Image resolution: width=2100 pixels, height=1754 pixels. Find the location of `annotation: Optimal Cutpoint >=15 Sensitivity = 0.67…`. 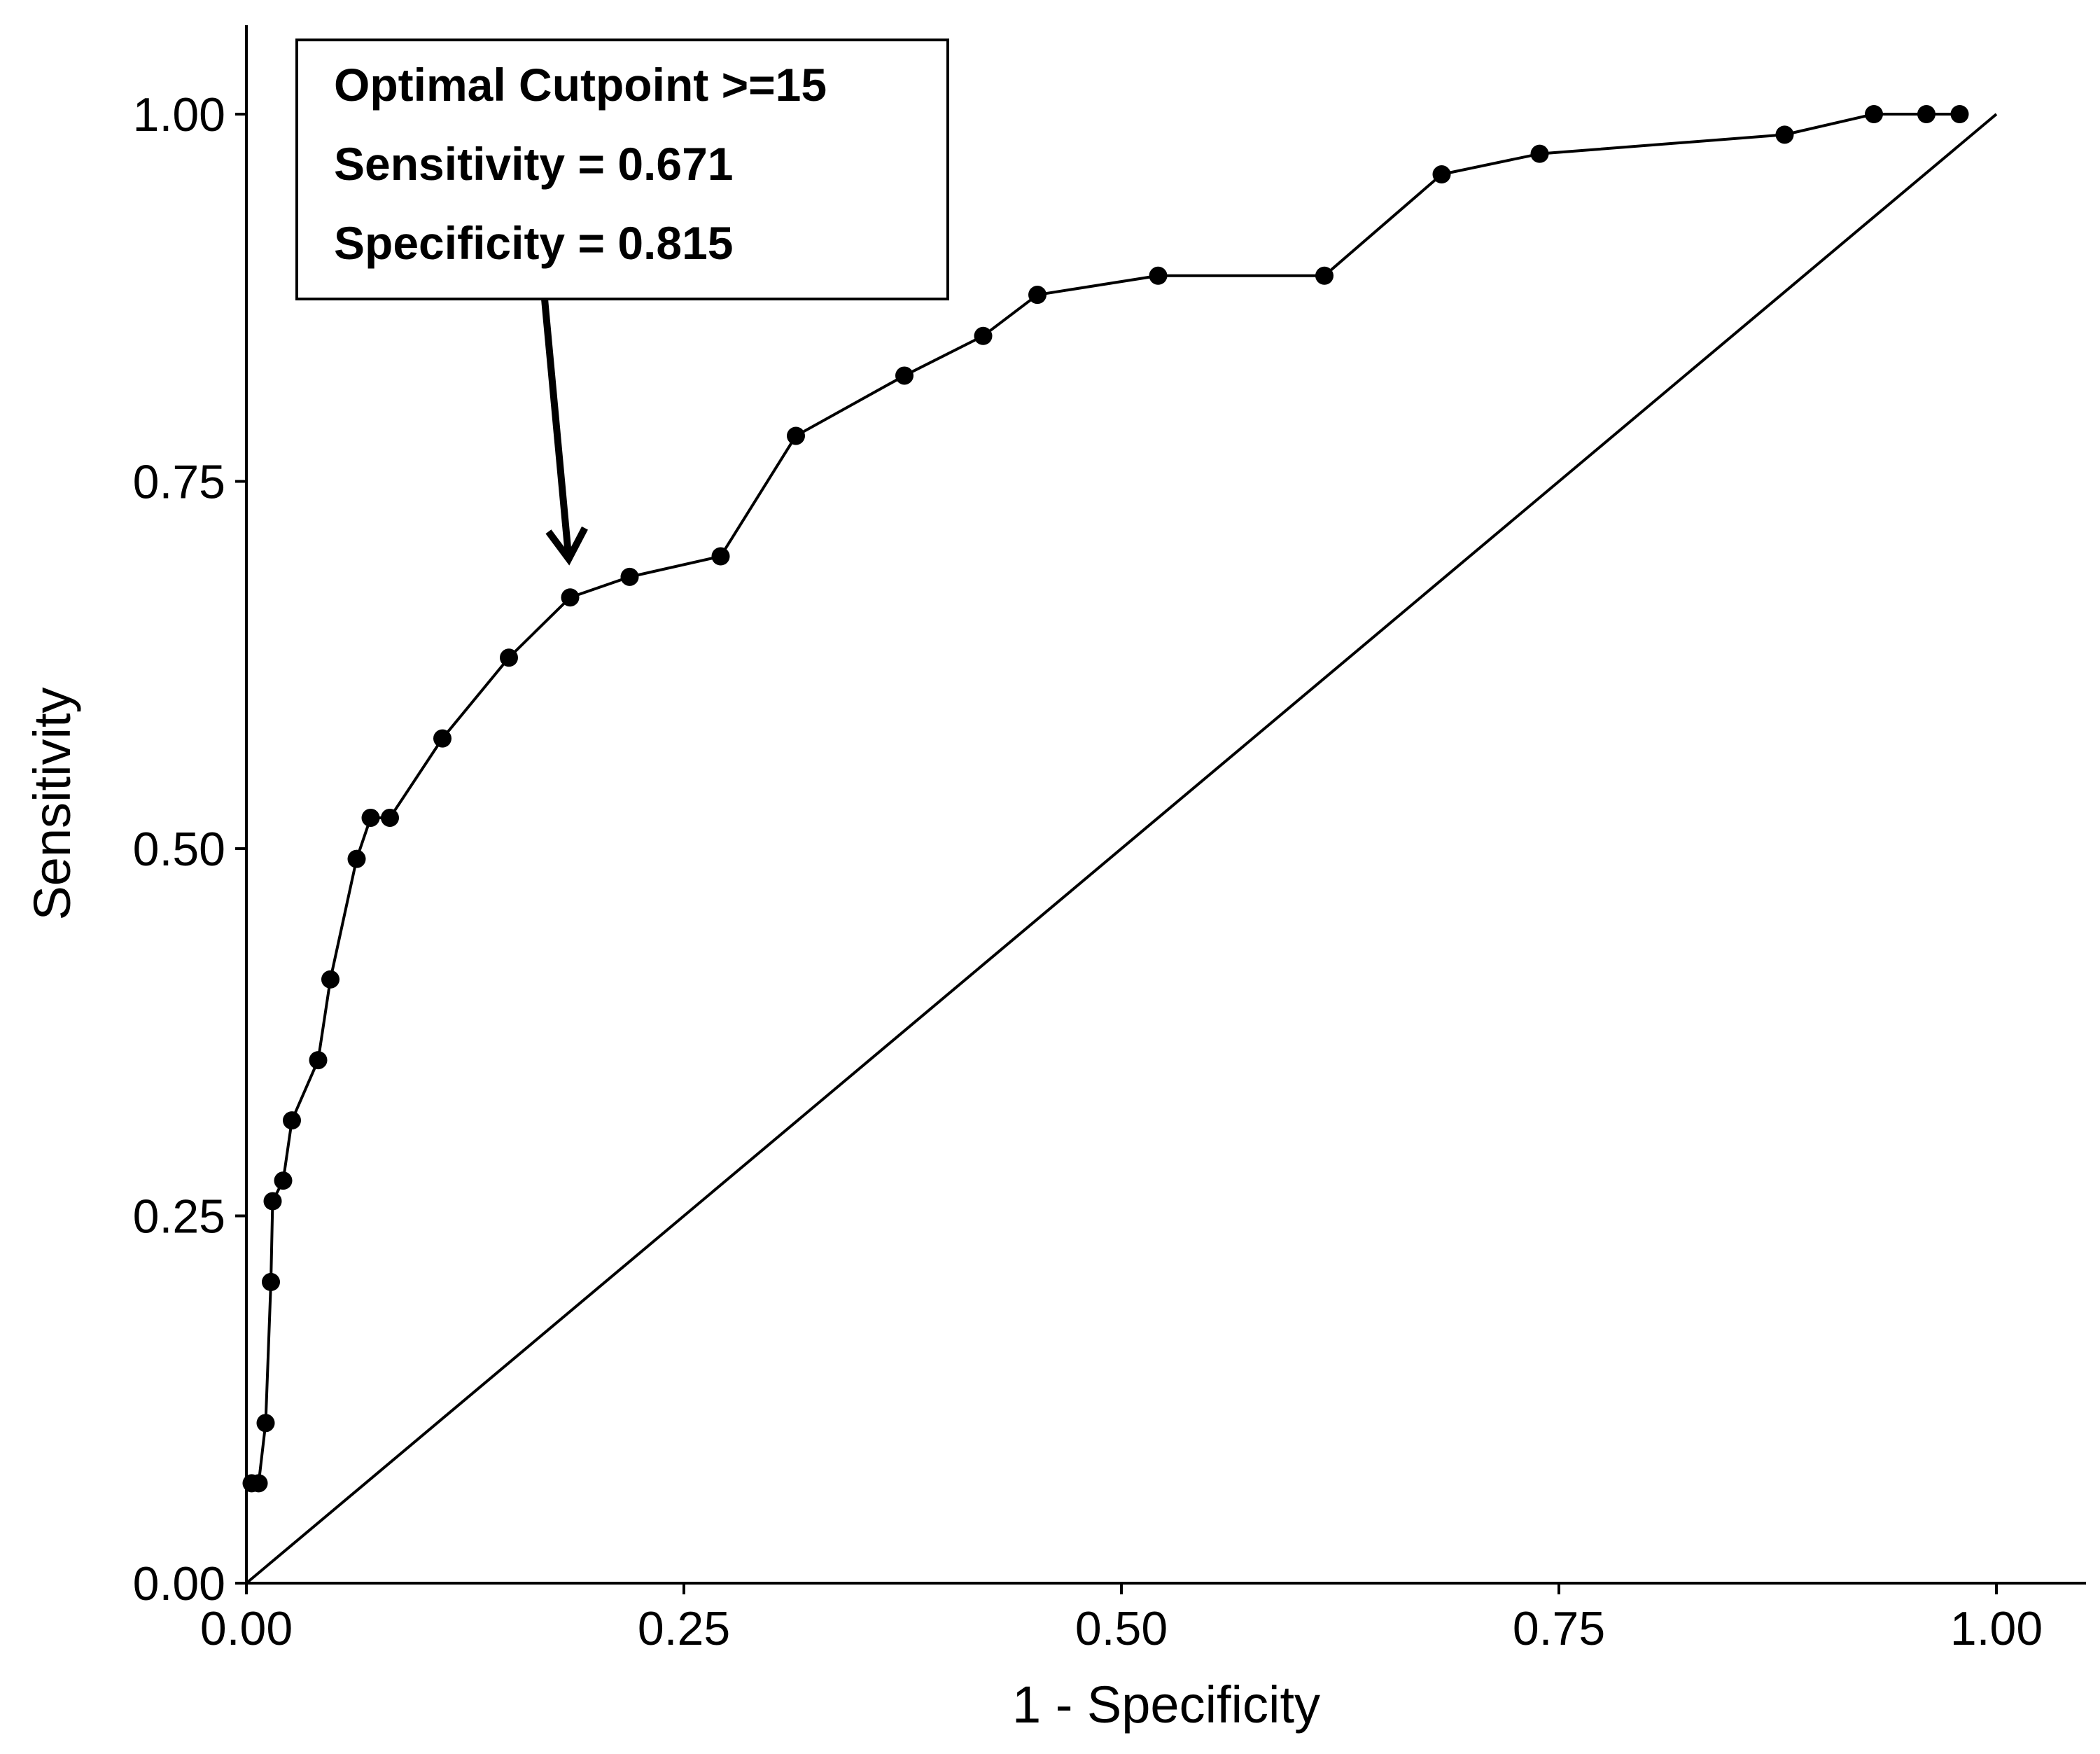

annotation: Optimal Cutpoint >=15 Sensitivity = 0.67… is located at coordinates (622, 302).